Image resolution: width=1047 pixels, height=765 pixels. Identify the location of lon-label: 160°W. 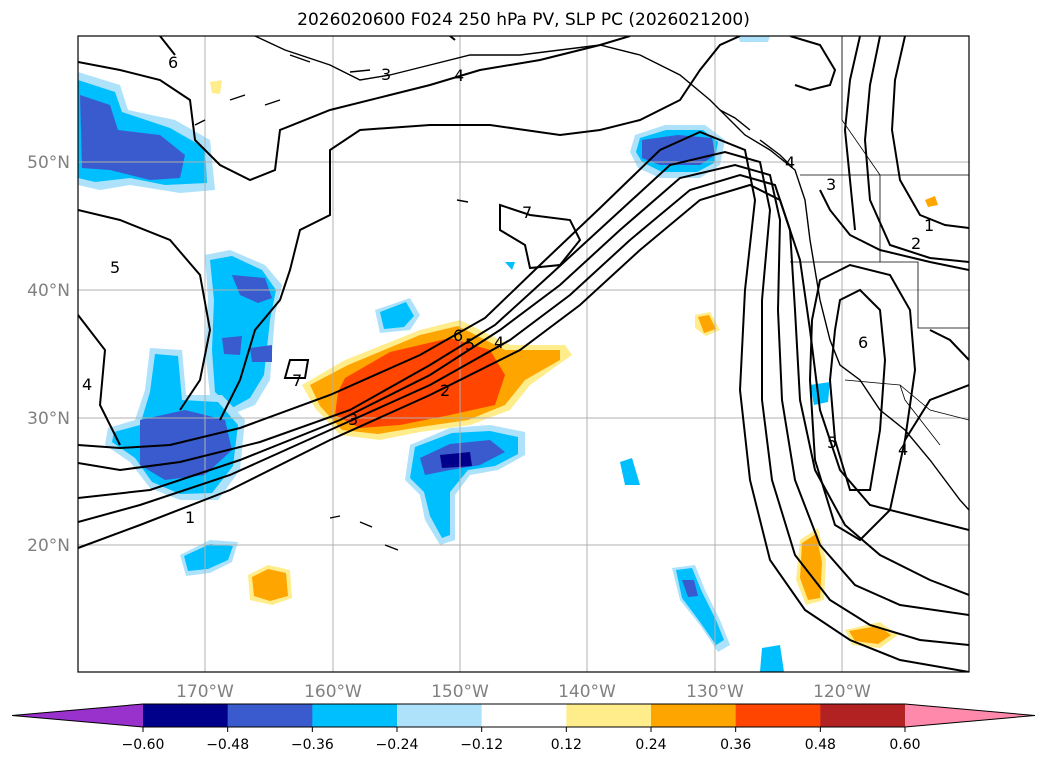
(333, 692).